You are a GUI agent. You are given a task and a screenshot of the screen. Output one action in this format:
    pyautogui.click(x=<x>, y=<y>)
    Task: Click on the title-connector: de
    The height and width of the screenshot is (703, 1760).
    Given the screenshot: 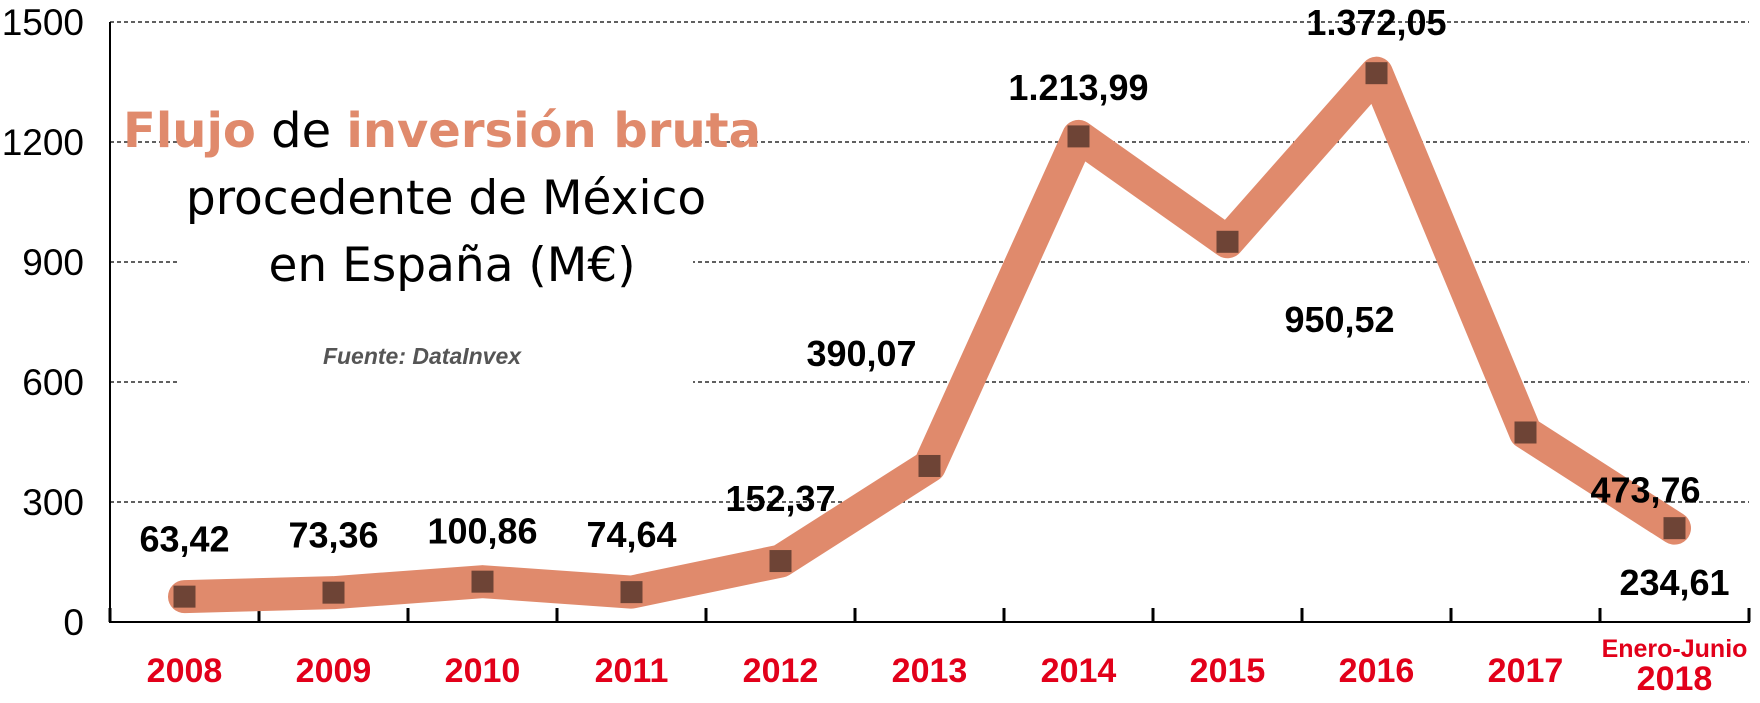 What is the action you would take?
    pyautogui.click(x=301, y=131)
    